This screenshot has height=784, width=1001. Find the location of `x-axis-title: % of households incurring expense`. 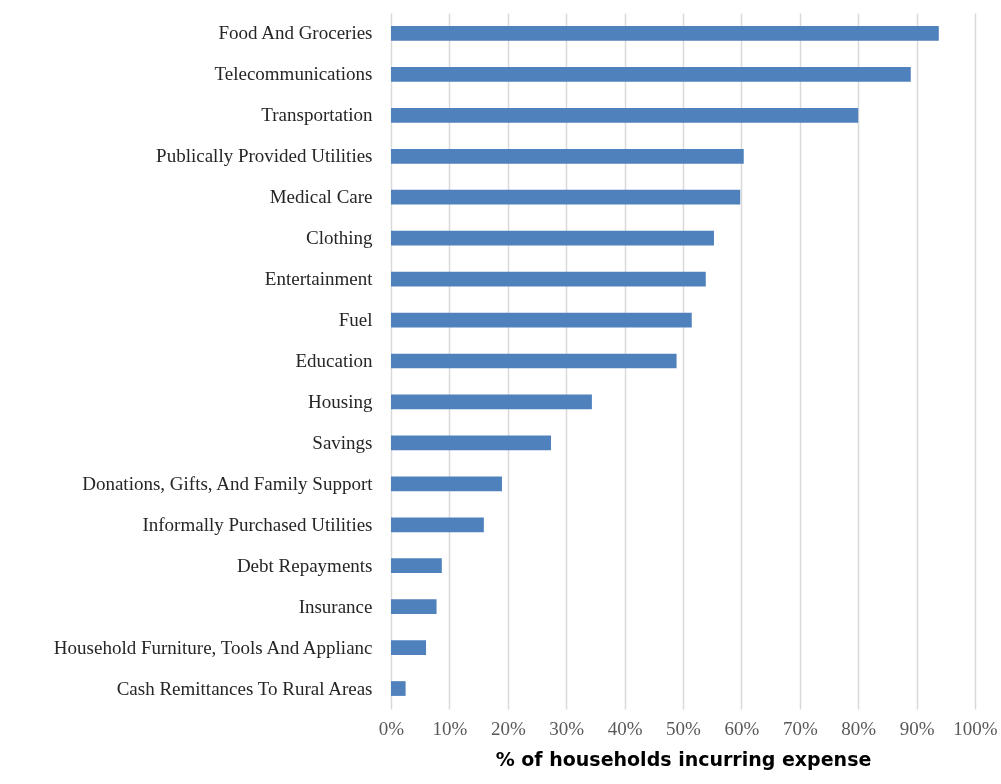

x-axis-title: % of households incurring expense is located at coordinates (683, 758).